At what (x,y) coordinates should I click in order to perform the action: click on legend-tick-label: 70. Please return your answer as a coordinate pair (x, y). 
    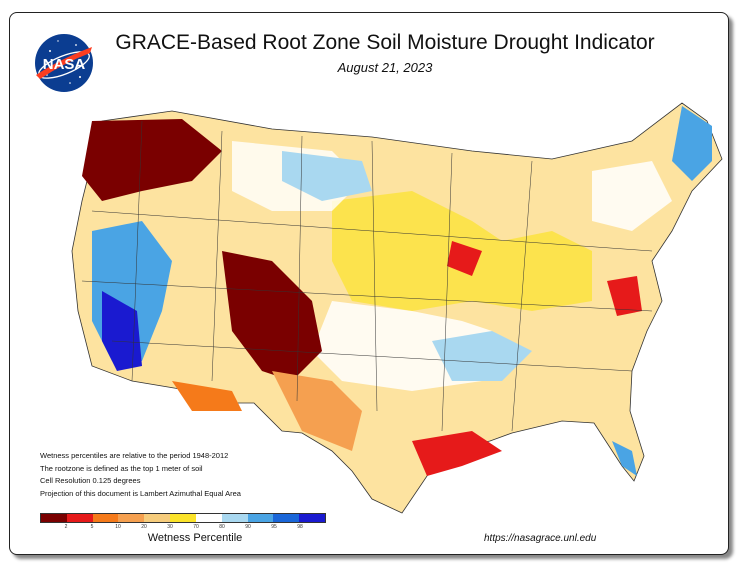
    Looking at the image, I should click on (196, 527).